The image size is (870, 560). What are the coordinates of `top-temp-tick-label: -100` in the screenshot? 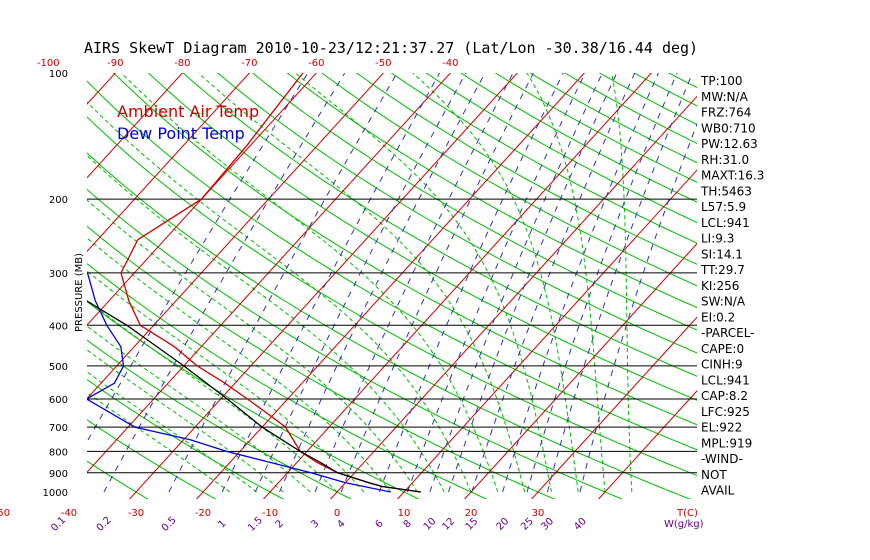 It's located at (48, 63).